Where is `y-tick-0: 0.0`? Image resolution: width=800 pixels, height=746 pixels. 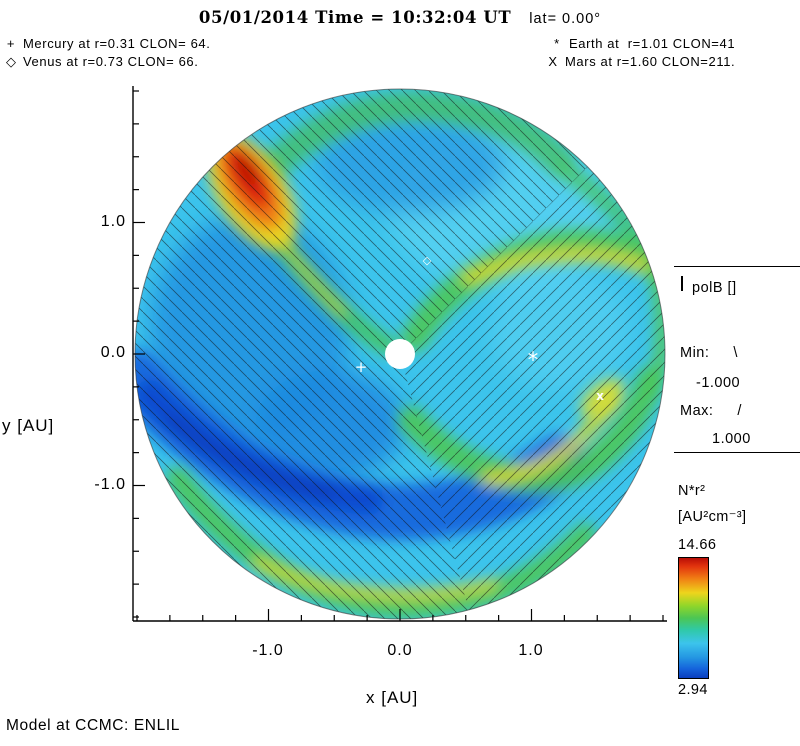 y-tick-0: 0.0 is located at coordinates (113, 352).